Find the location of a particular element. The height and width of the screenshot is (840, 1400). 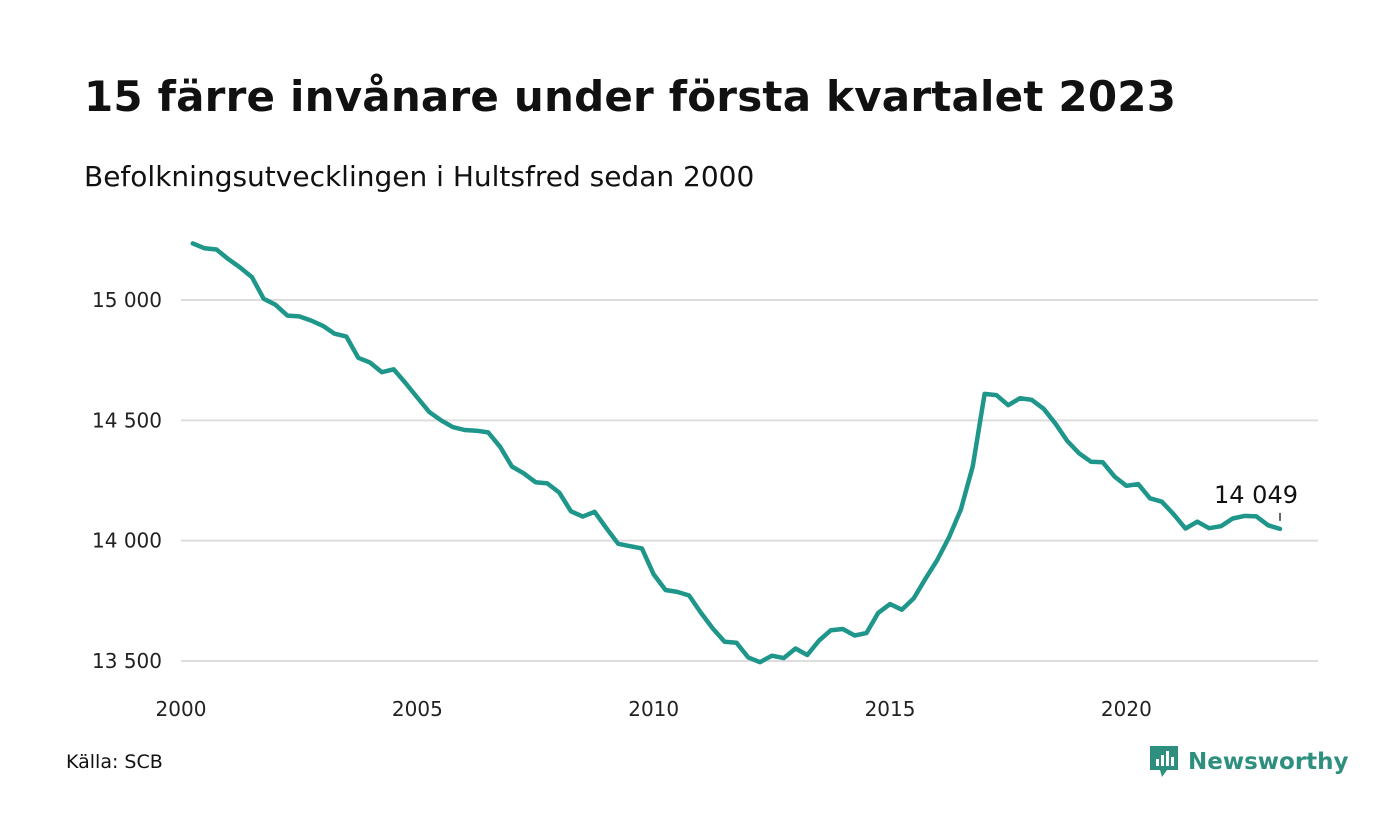

x-tick-label: 2015 is located at coordinates (890, 709).